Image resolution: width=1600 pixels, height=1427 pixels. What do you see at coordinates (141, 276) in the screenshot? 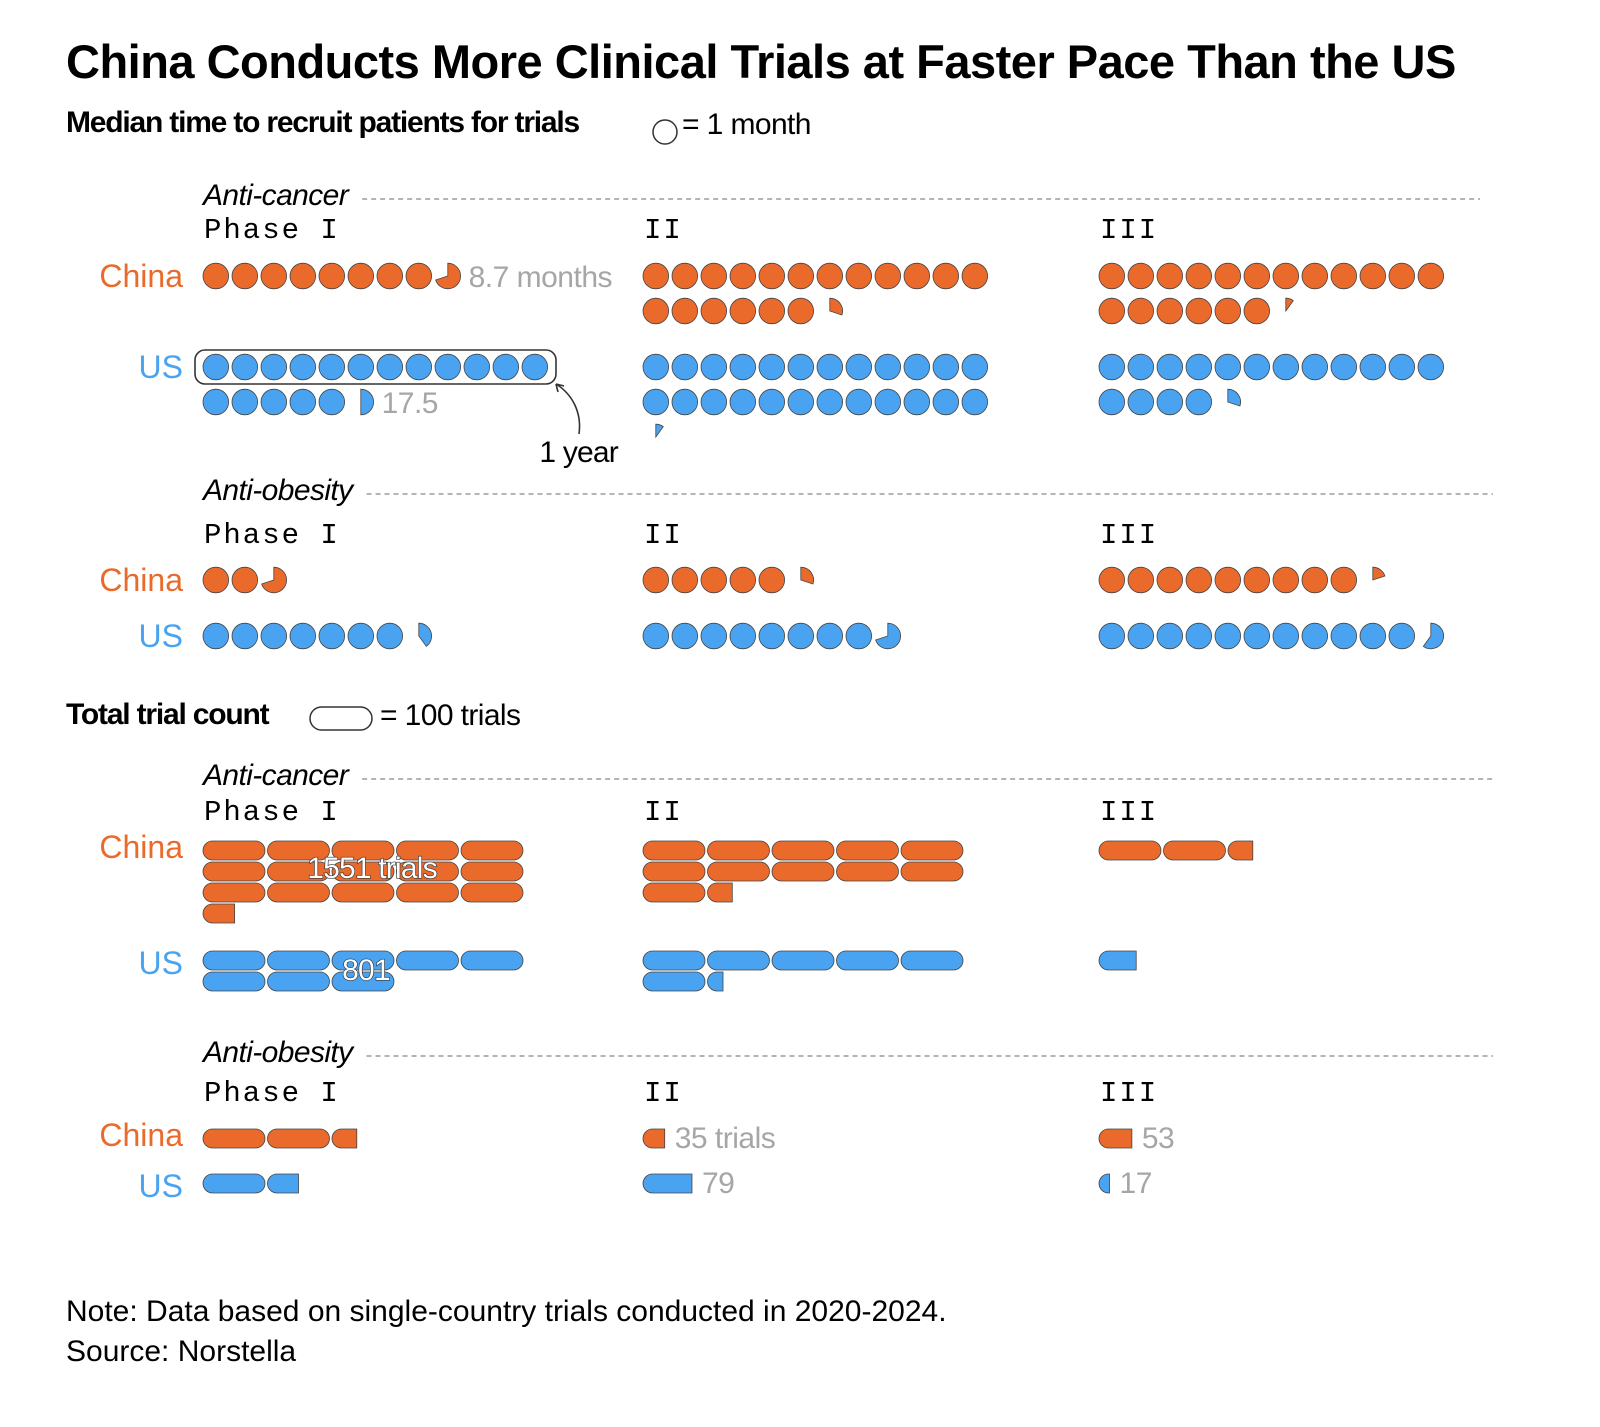
I see `time-cancer-china-row-label: China` at bounding box center [141, 276].